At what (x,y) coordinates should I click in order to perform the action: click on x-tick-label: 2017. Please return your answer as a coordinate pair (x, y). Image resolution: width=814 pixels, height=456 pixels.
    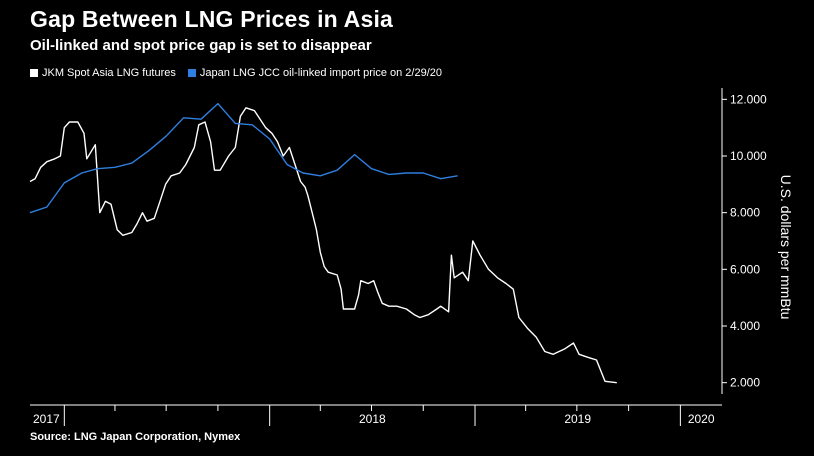
    Looking at the image, I should click on (46, 419).